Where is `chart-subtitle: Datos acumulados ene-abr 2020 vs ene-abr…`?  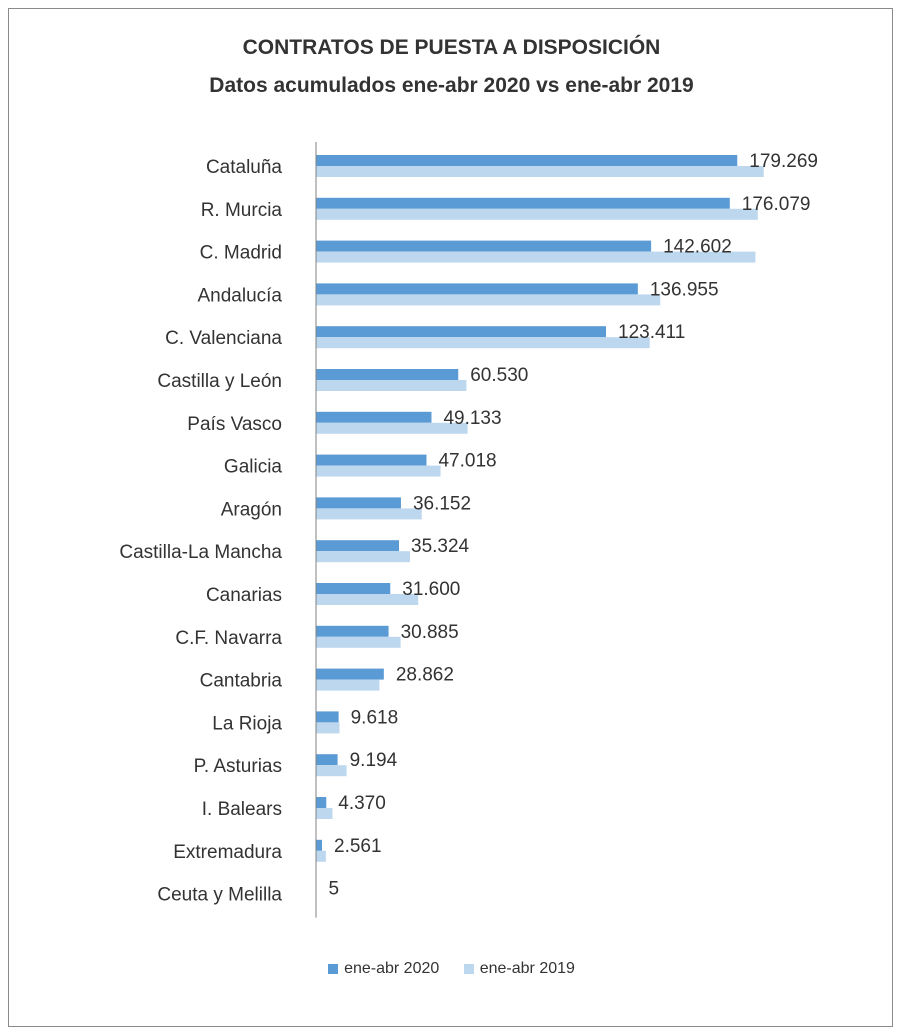
chart-subtitle: Datos acumulados ene-abr 2020 vs ene-abr… is located at coordinates (451, 85).